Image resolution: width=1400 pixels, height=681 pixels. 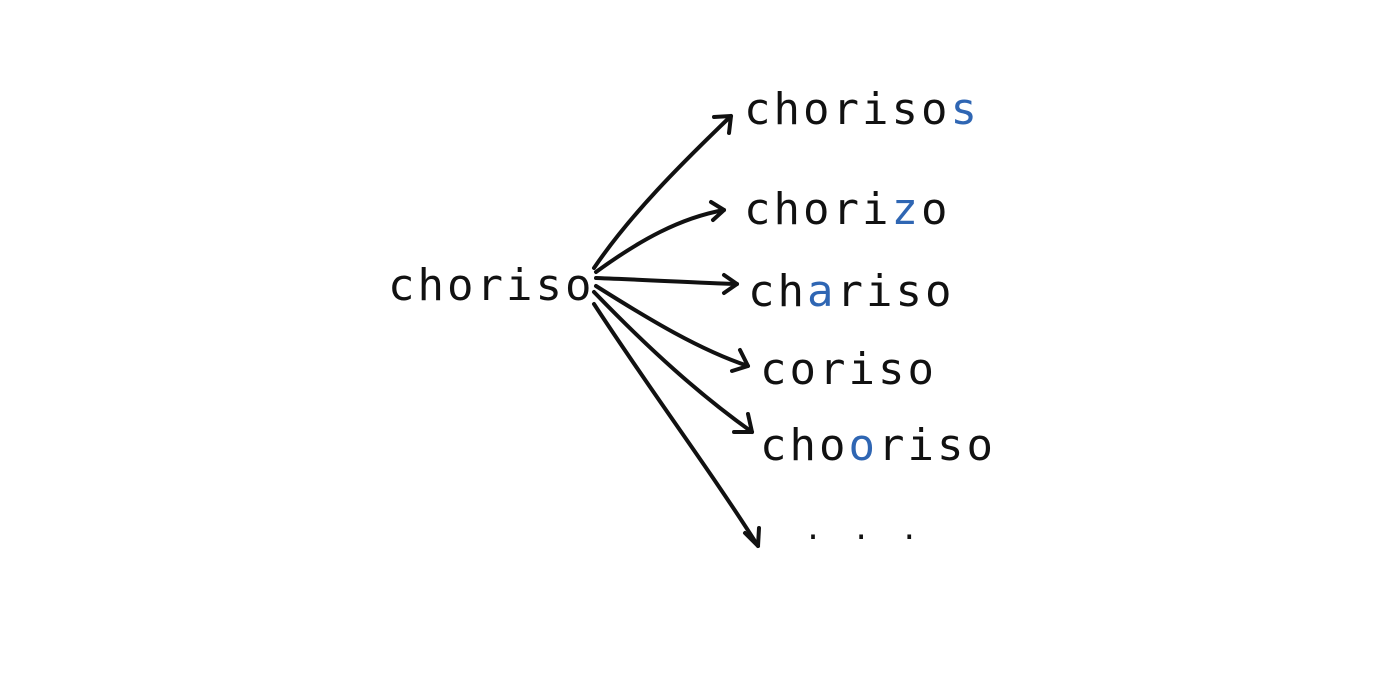 What do you see at coordinates (818, 209) in the screenshot?
I see `edit-prefix: chori` at bounding box center [818, 209].